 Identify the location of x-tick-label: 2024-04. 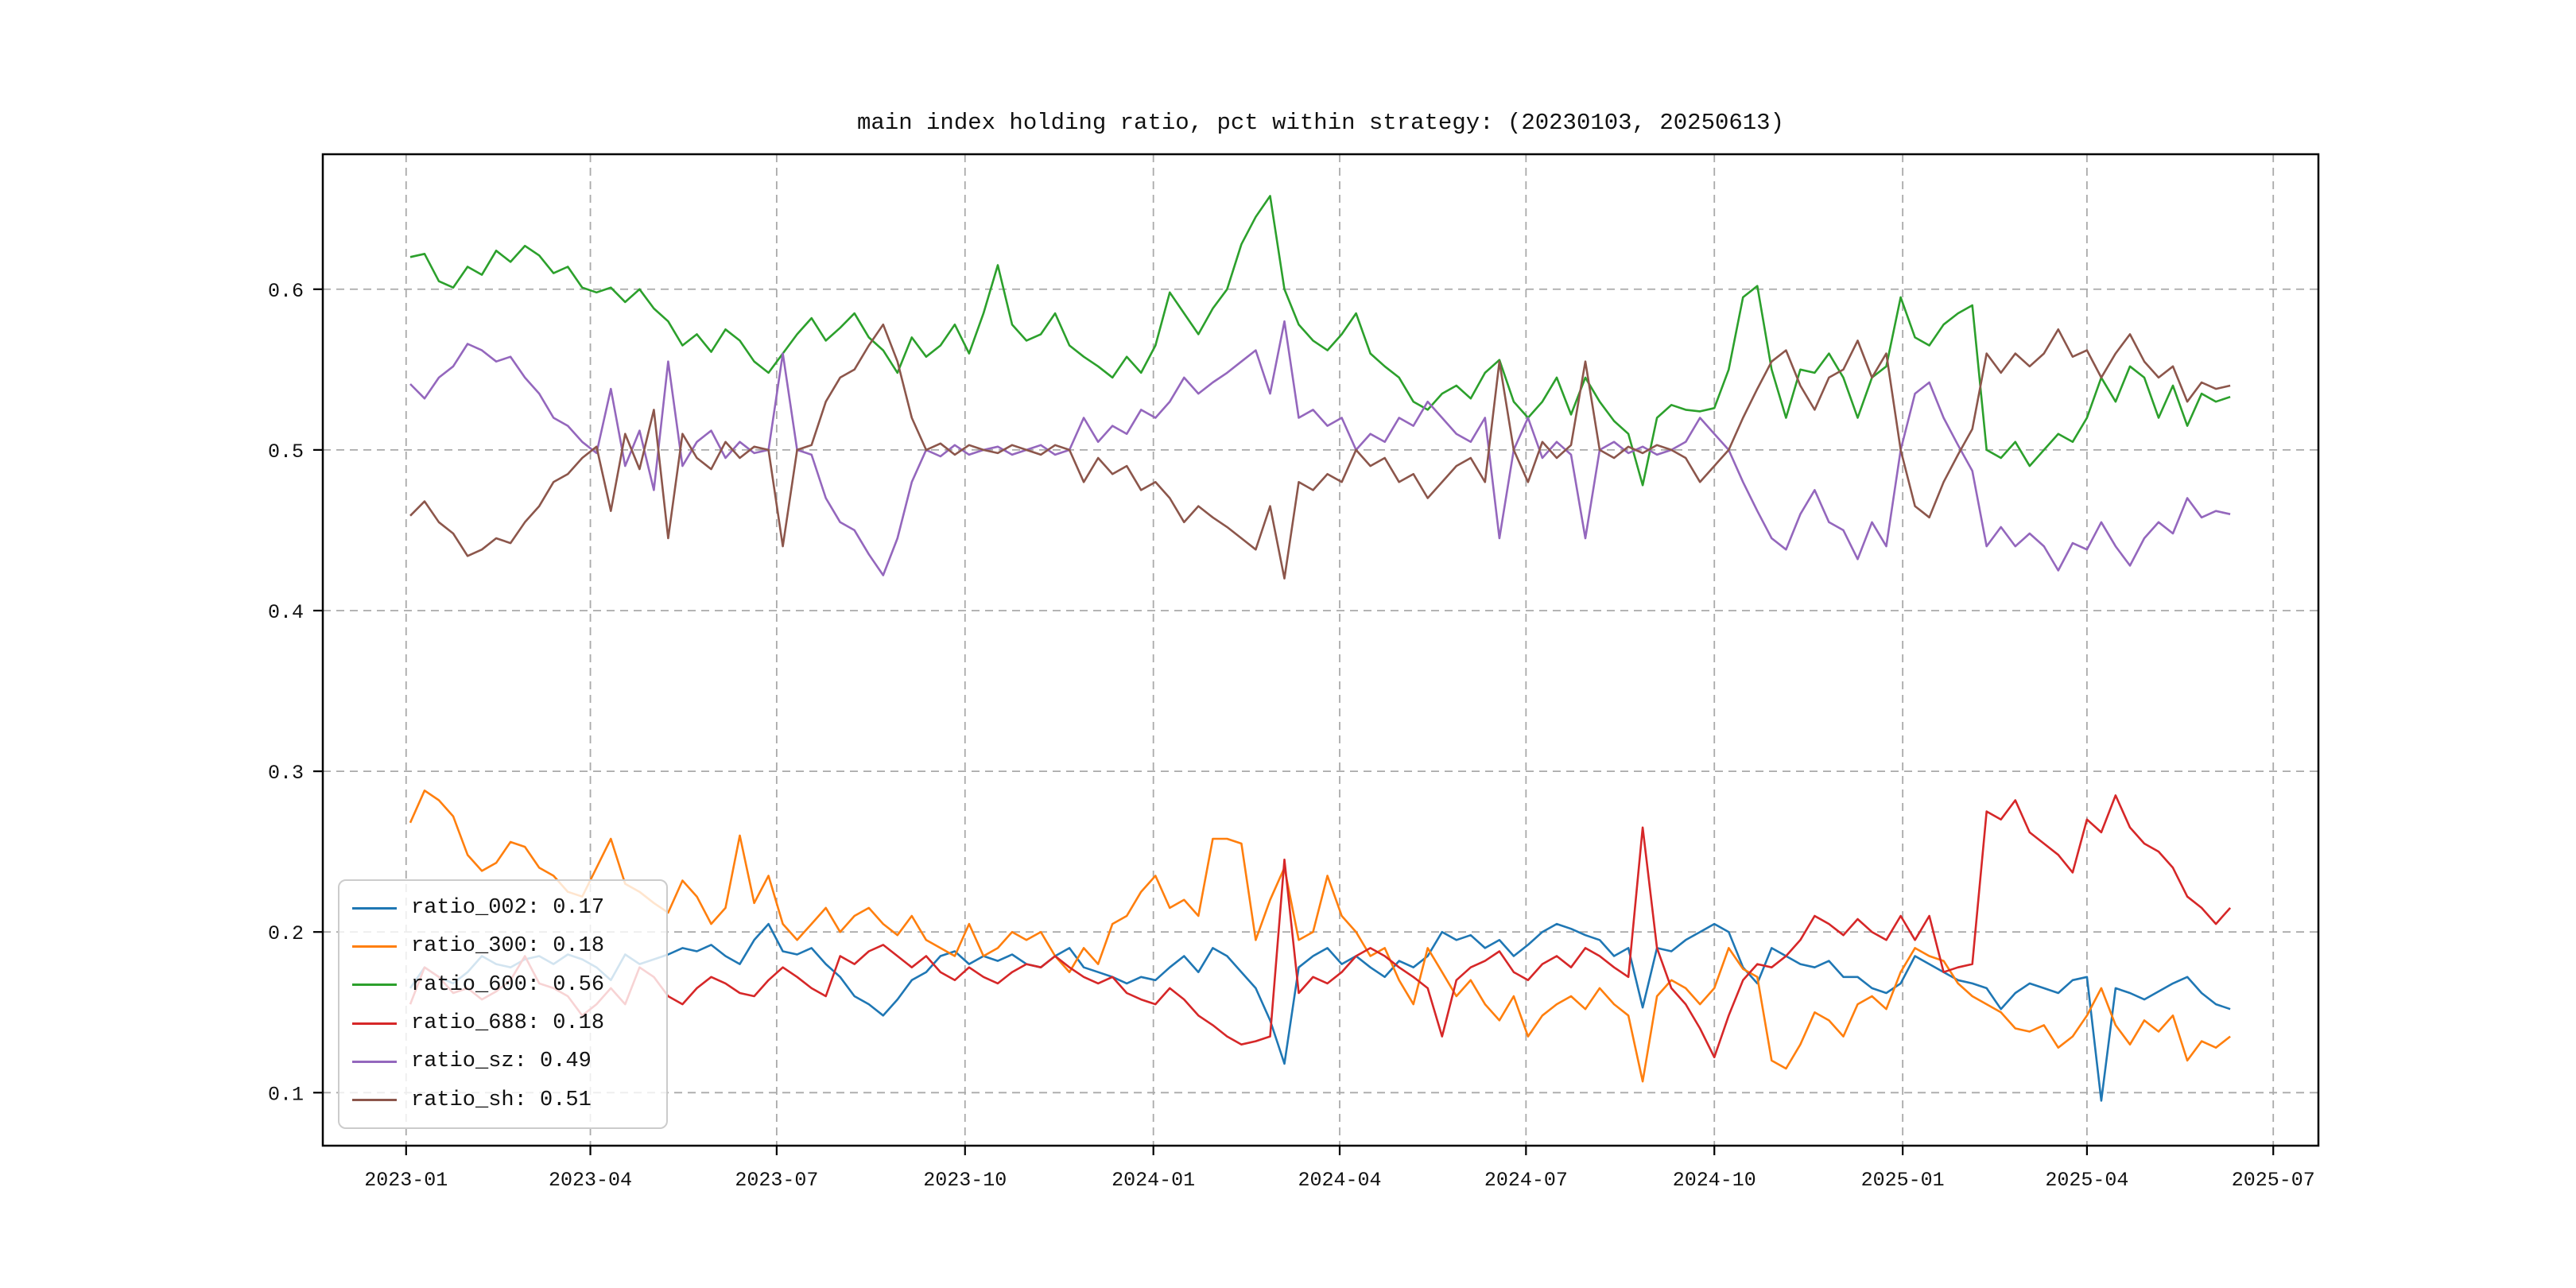
(1339, 1180).